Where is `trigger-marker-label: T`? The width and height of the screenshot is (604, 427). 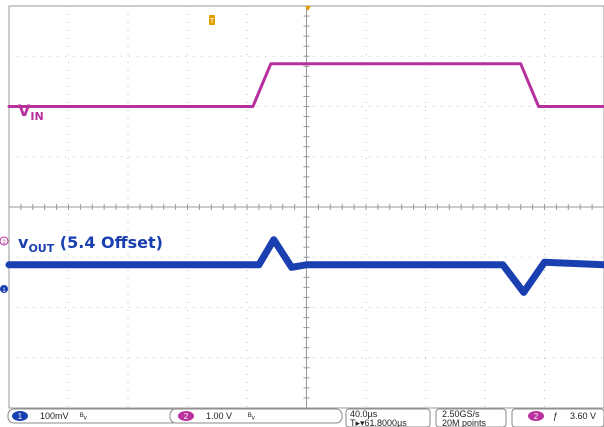 trigger-marker-label: T is located at coordinates (212, 21).